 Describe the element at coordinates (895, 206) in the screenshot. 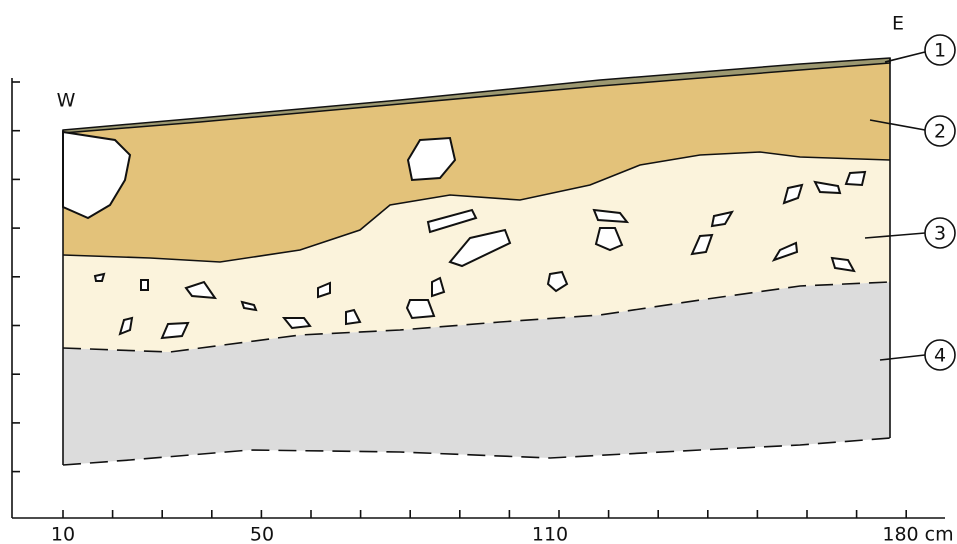

I see `callout-lines` at that location.